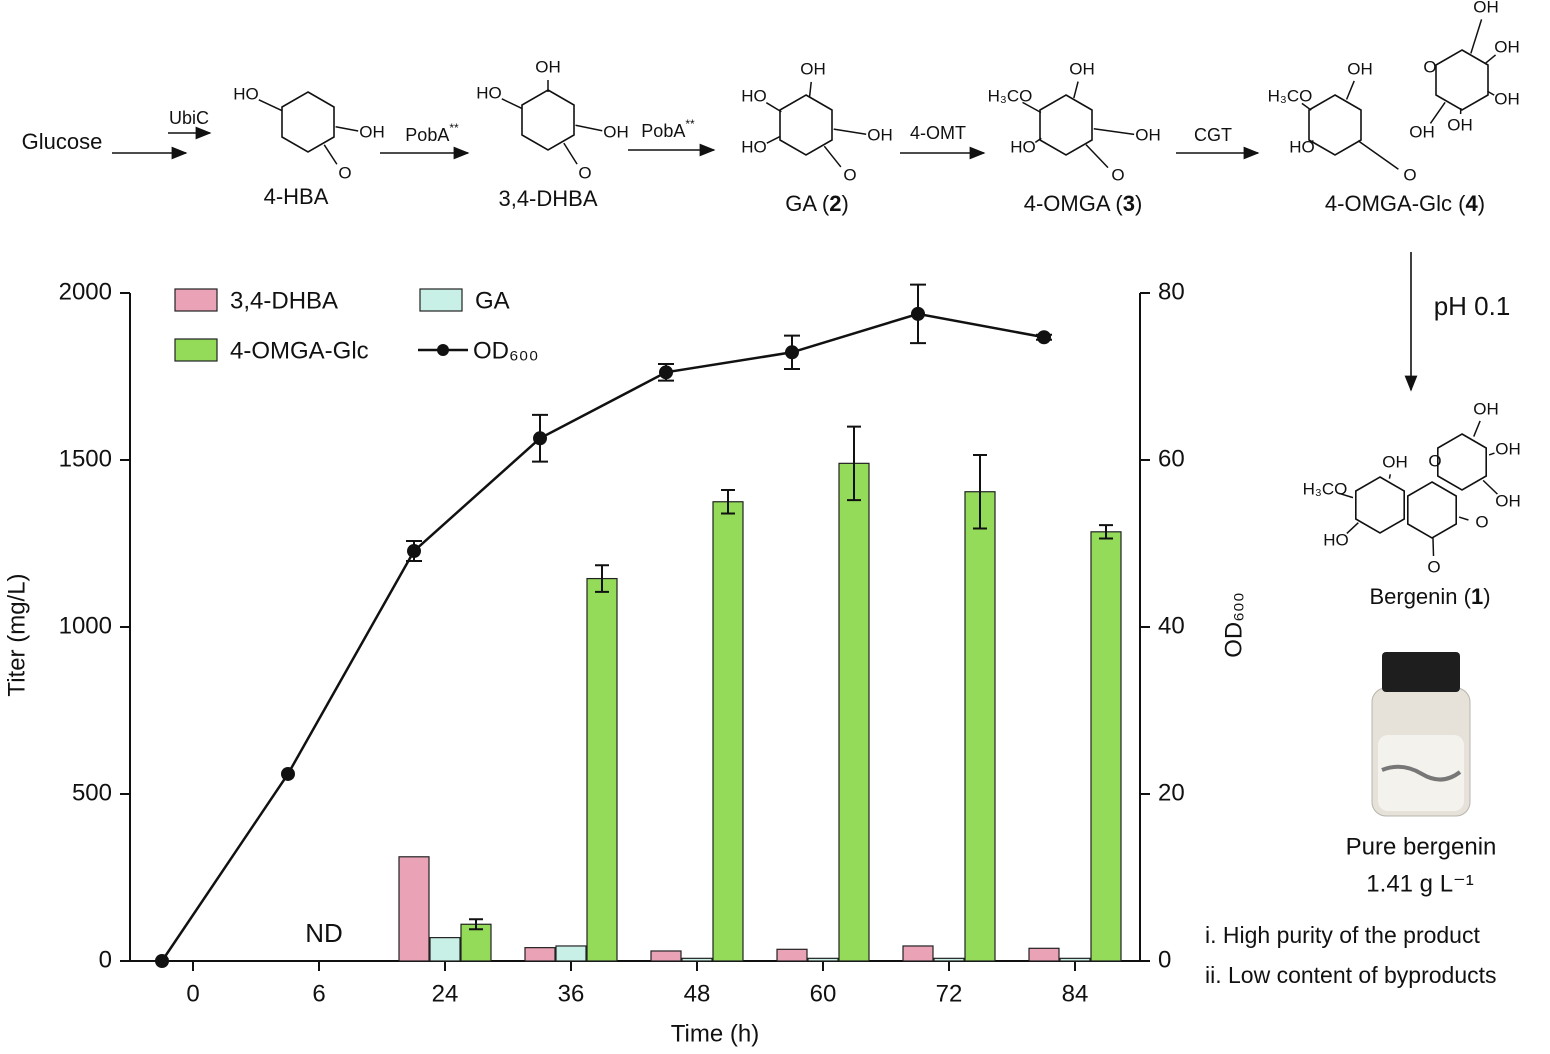 This screenshot has height=1054, width=1550. What do you see at coordinates (92, 792) in the screenshot?
I see `y-tick-label: 500` at bounding box center [92, 792].